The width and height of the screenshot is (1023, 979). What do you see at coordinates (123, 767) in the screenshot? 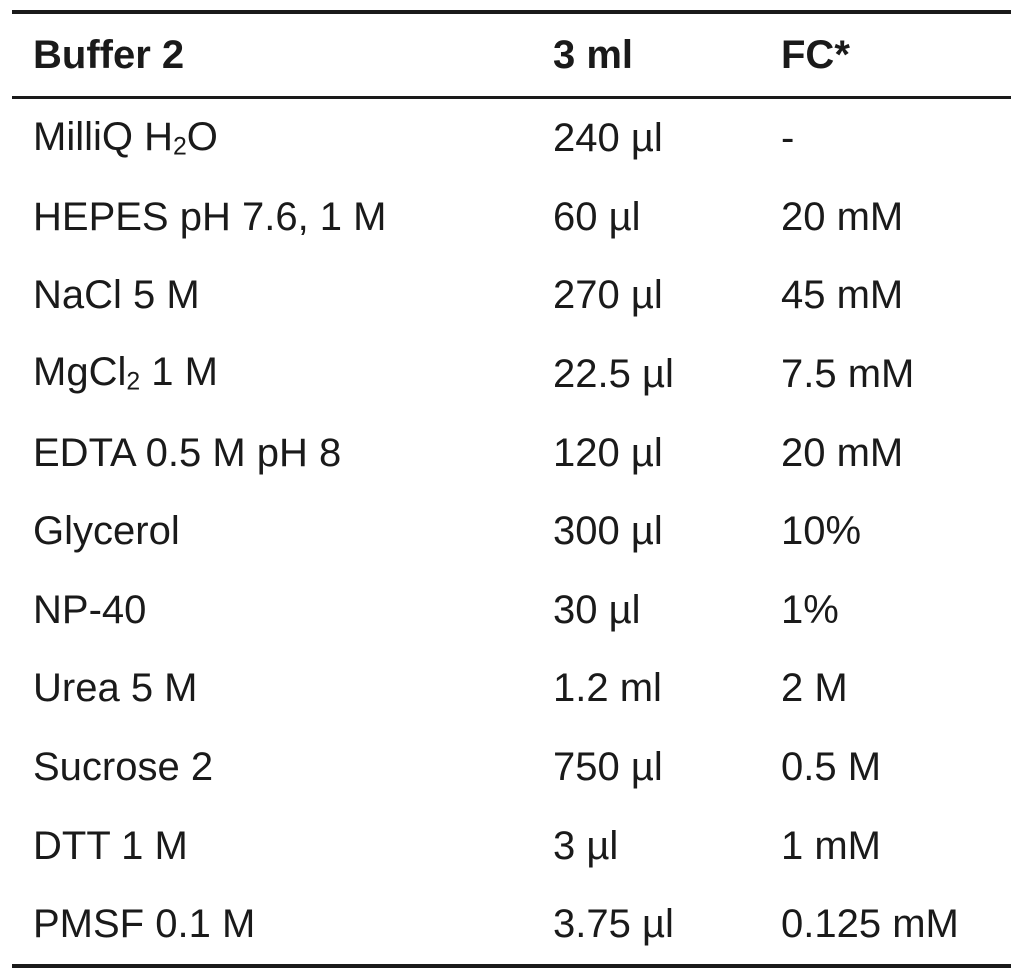
I see `reagent-cell: Sucrose 2` at bounding box center [123, 767].